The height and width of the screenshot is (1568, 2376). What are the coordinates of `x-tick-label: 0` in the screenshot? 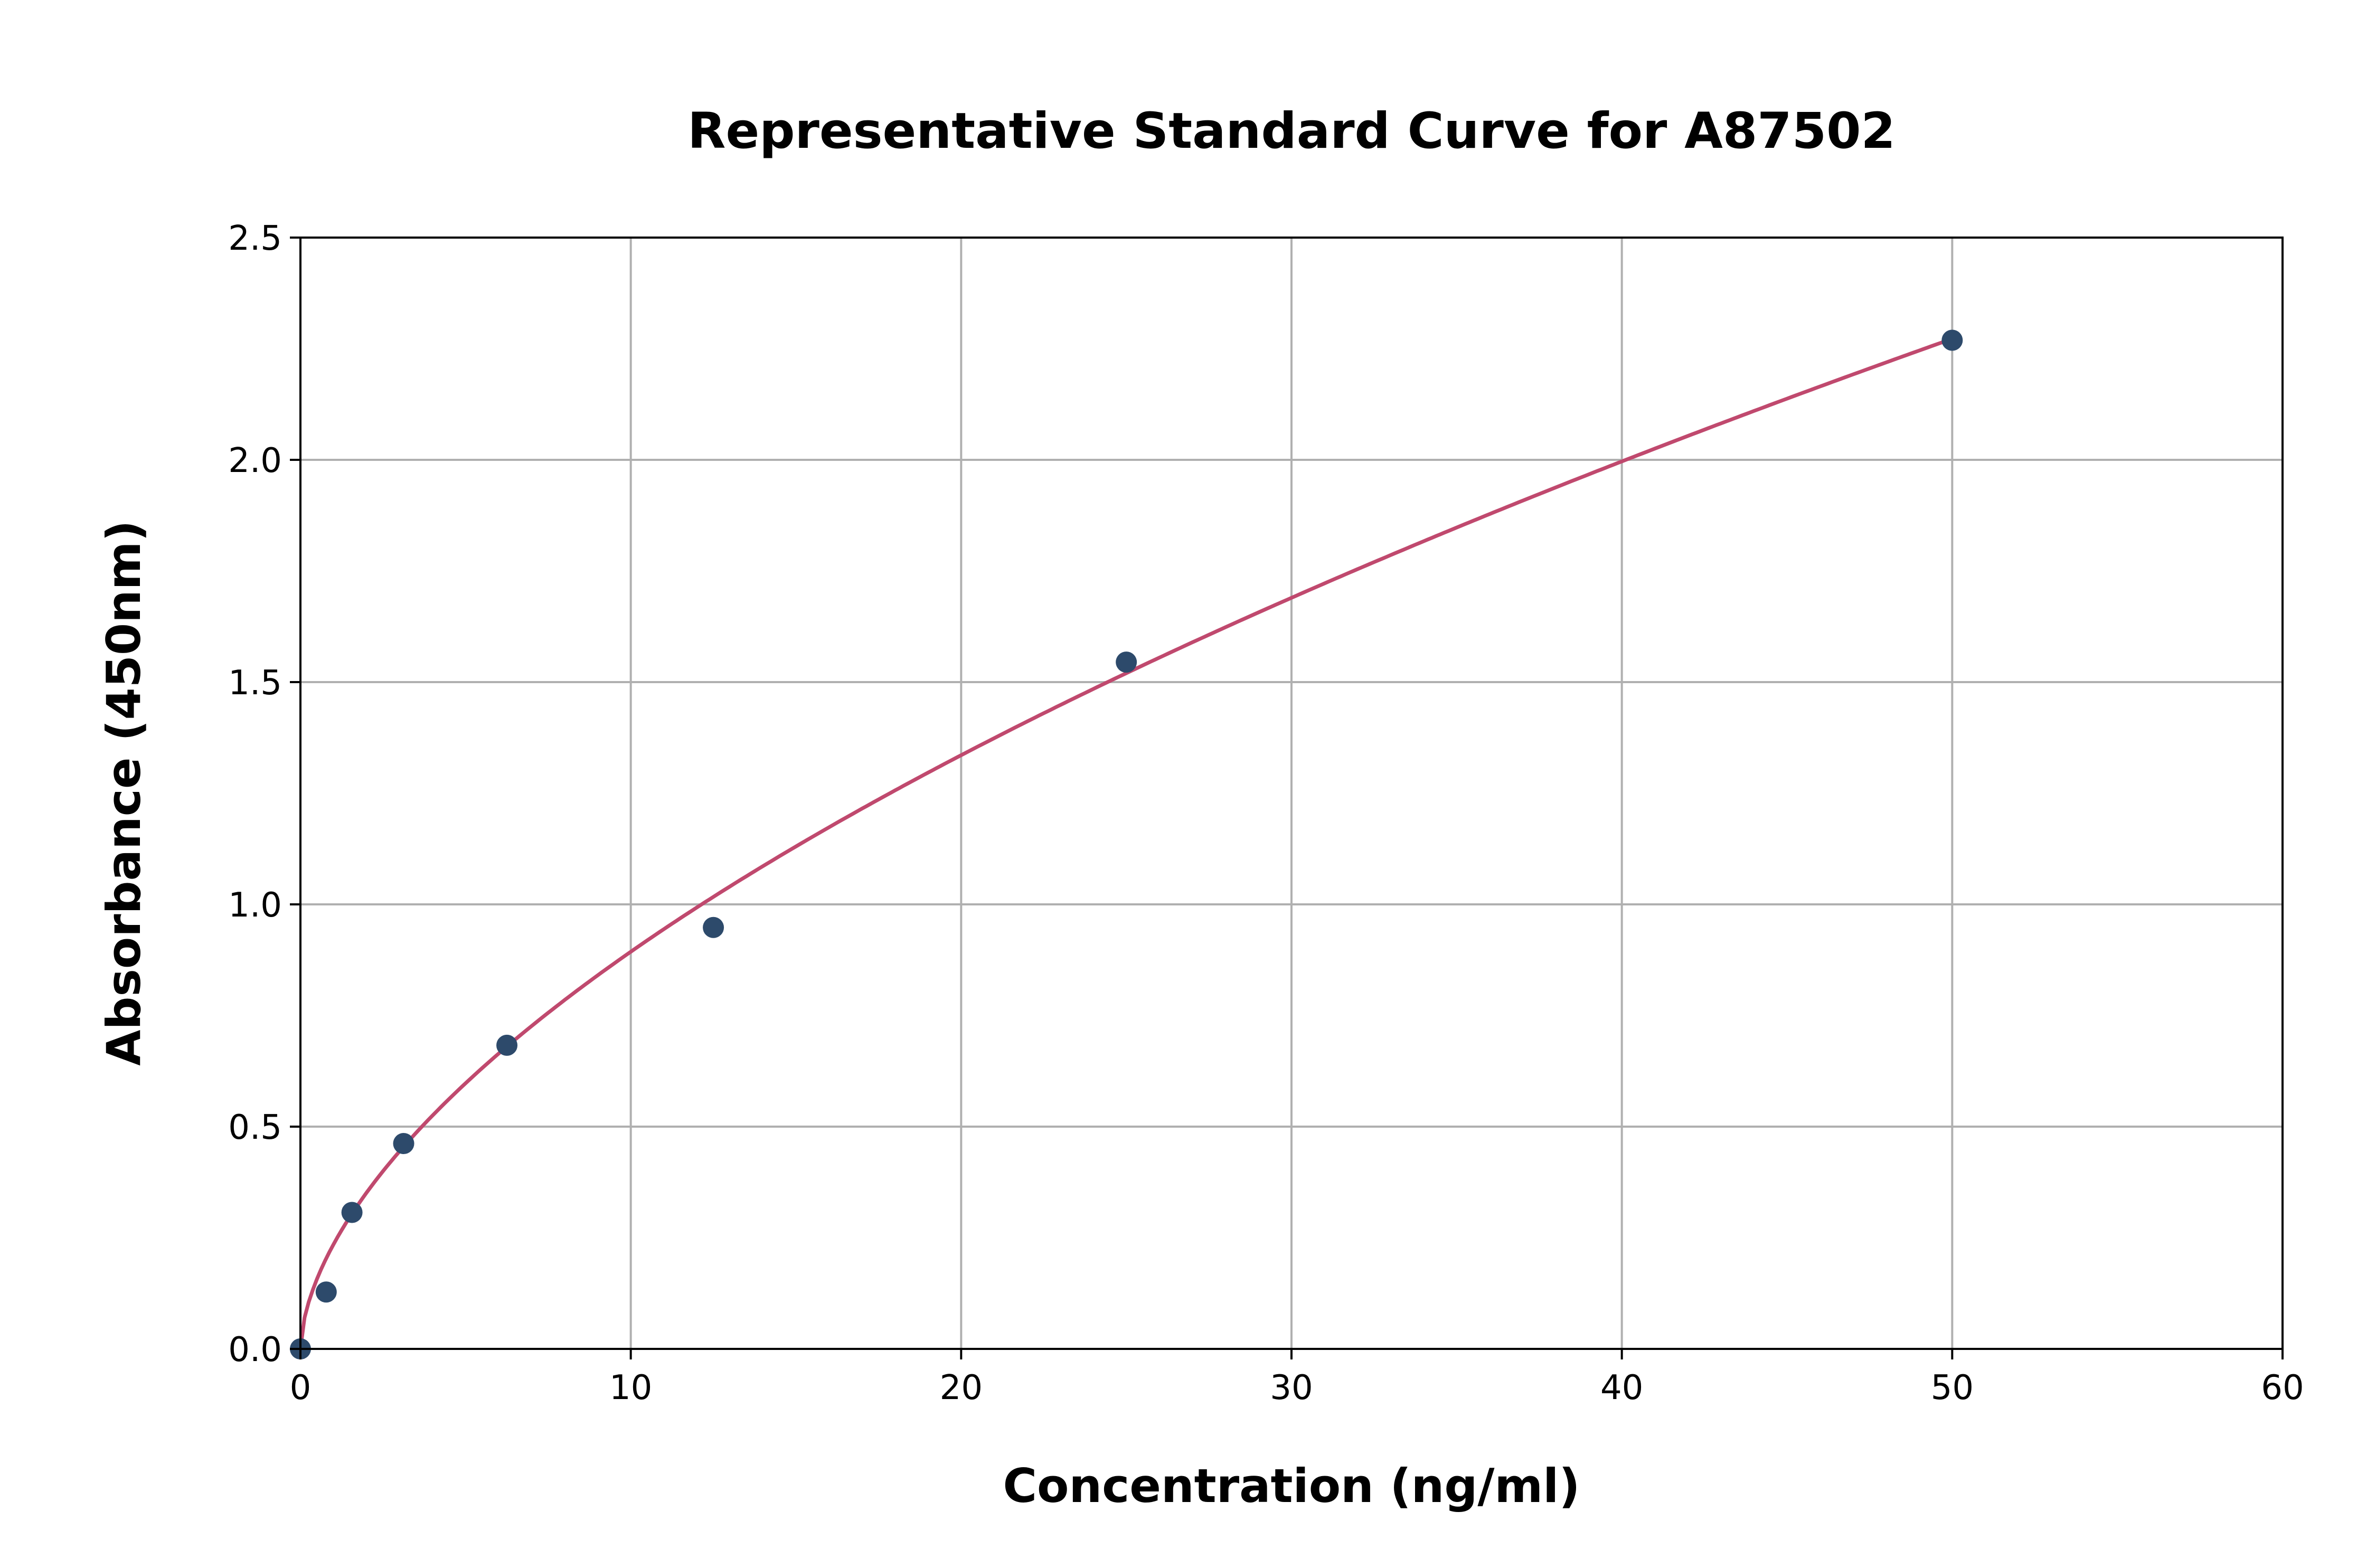 It's located at (301, 1388).